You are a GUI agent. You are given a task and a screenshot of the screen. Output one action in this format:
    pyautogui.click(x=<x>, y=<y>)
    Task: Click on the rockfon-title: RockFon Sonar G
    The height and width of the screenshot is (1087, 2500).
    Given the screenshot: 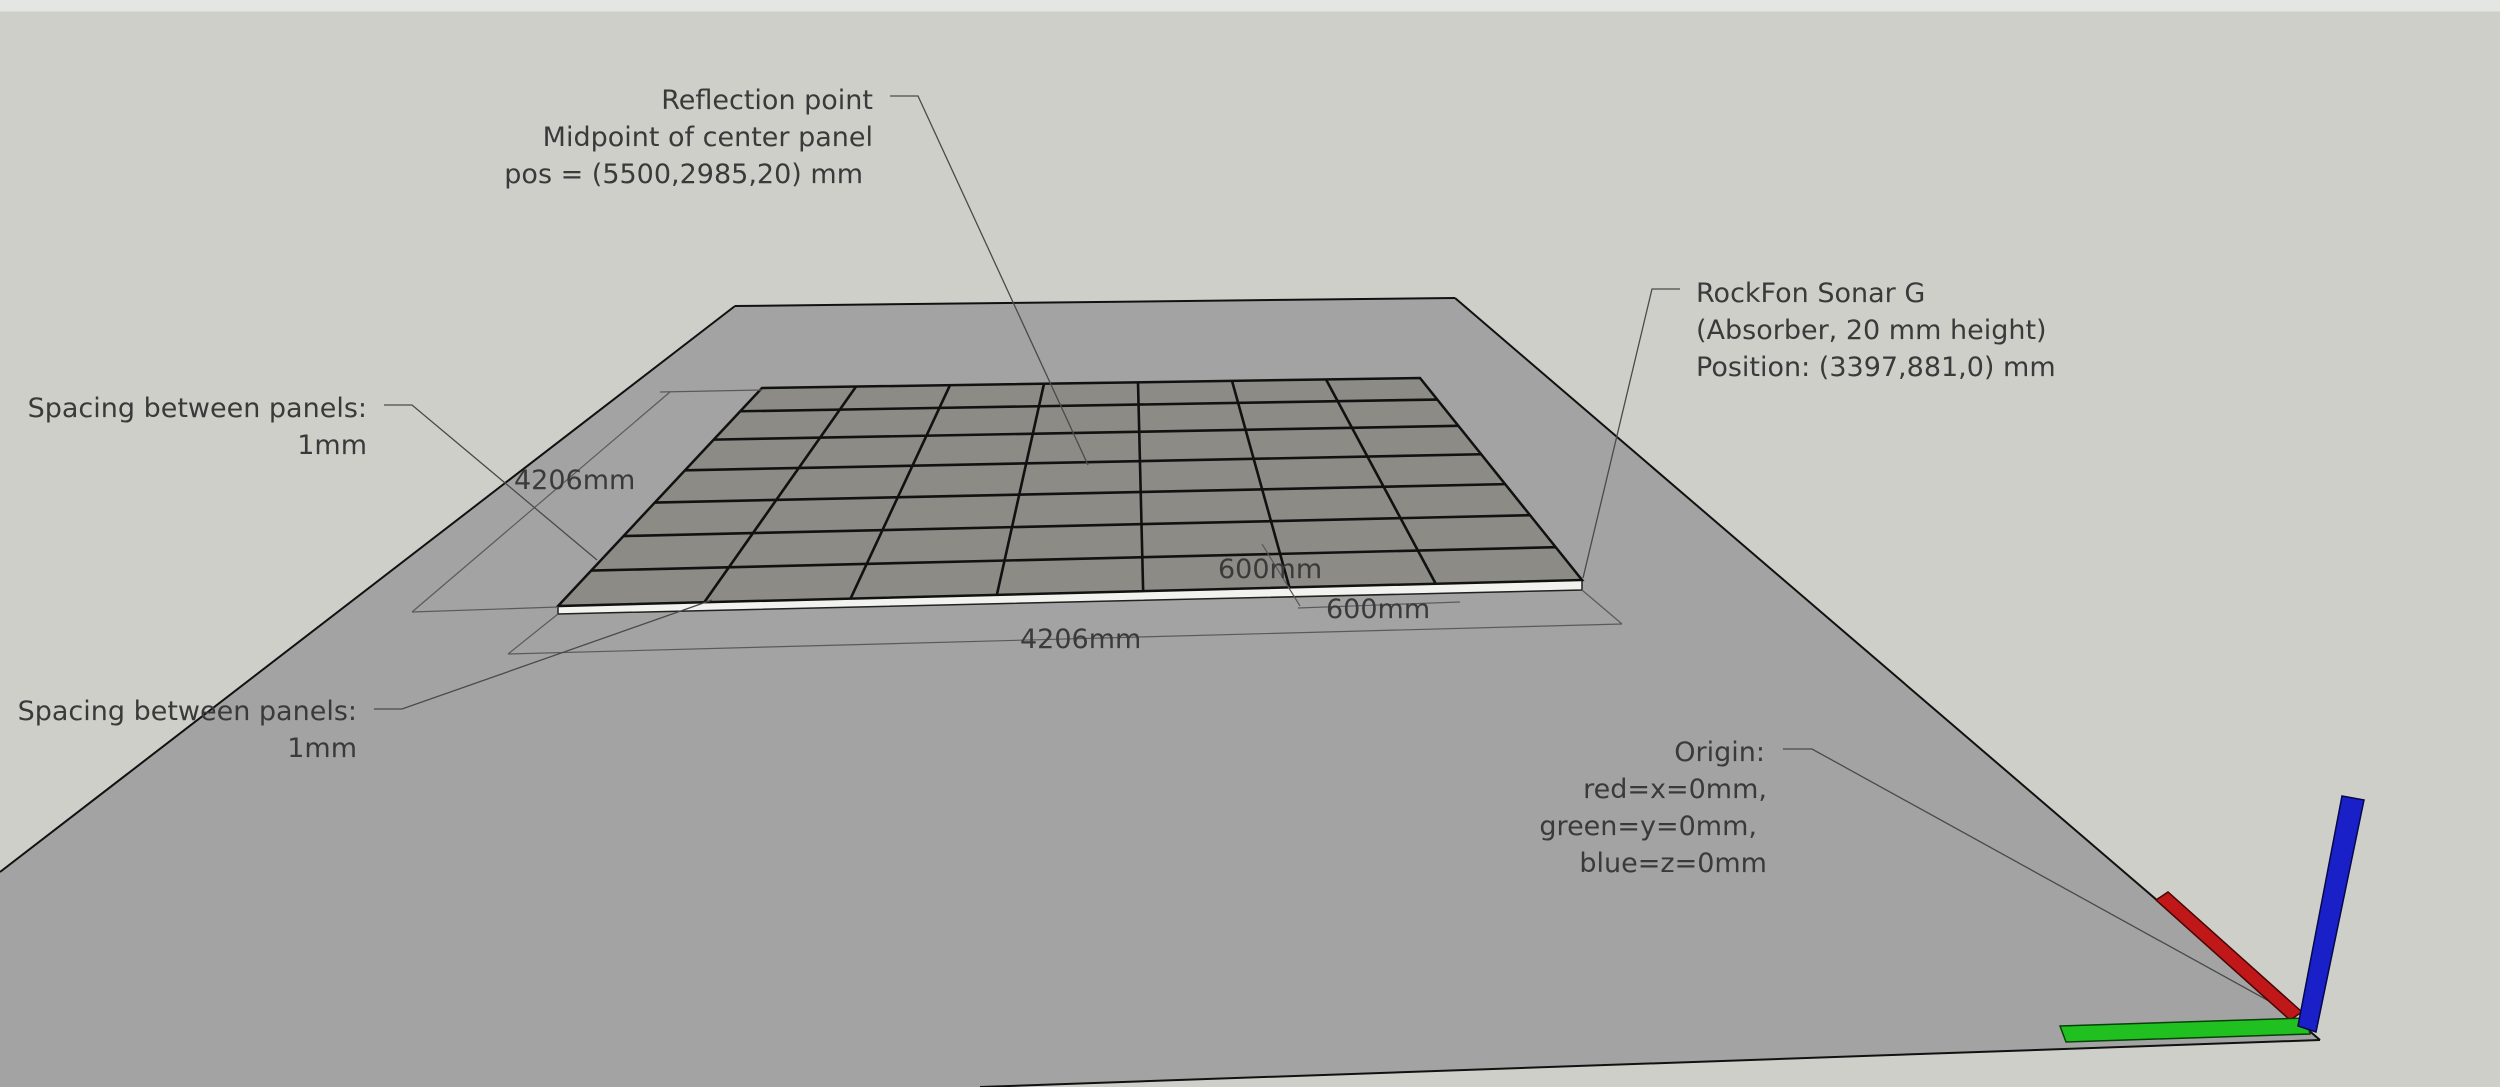 What is the action you would take?
    pyautogui.click(x=1810, y=293)
    